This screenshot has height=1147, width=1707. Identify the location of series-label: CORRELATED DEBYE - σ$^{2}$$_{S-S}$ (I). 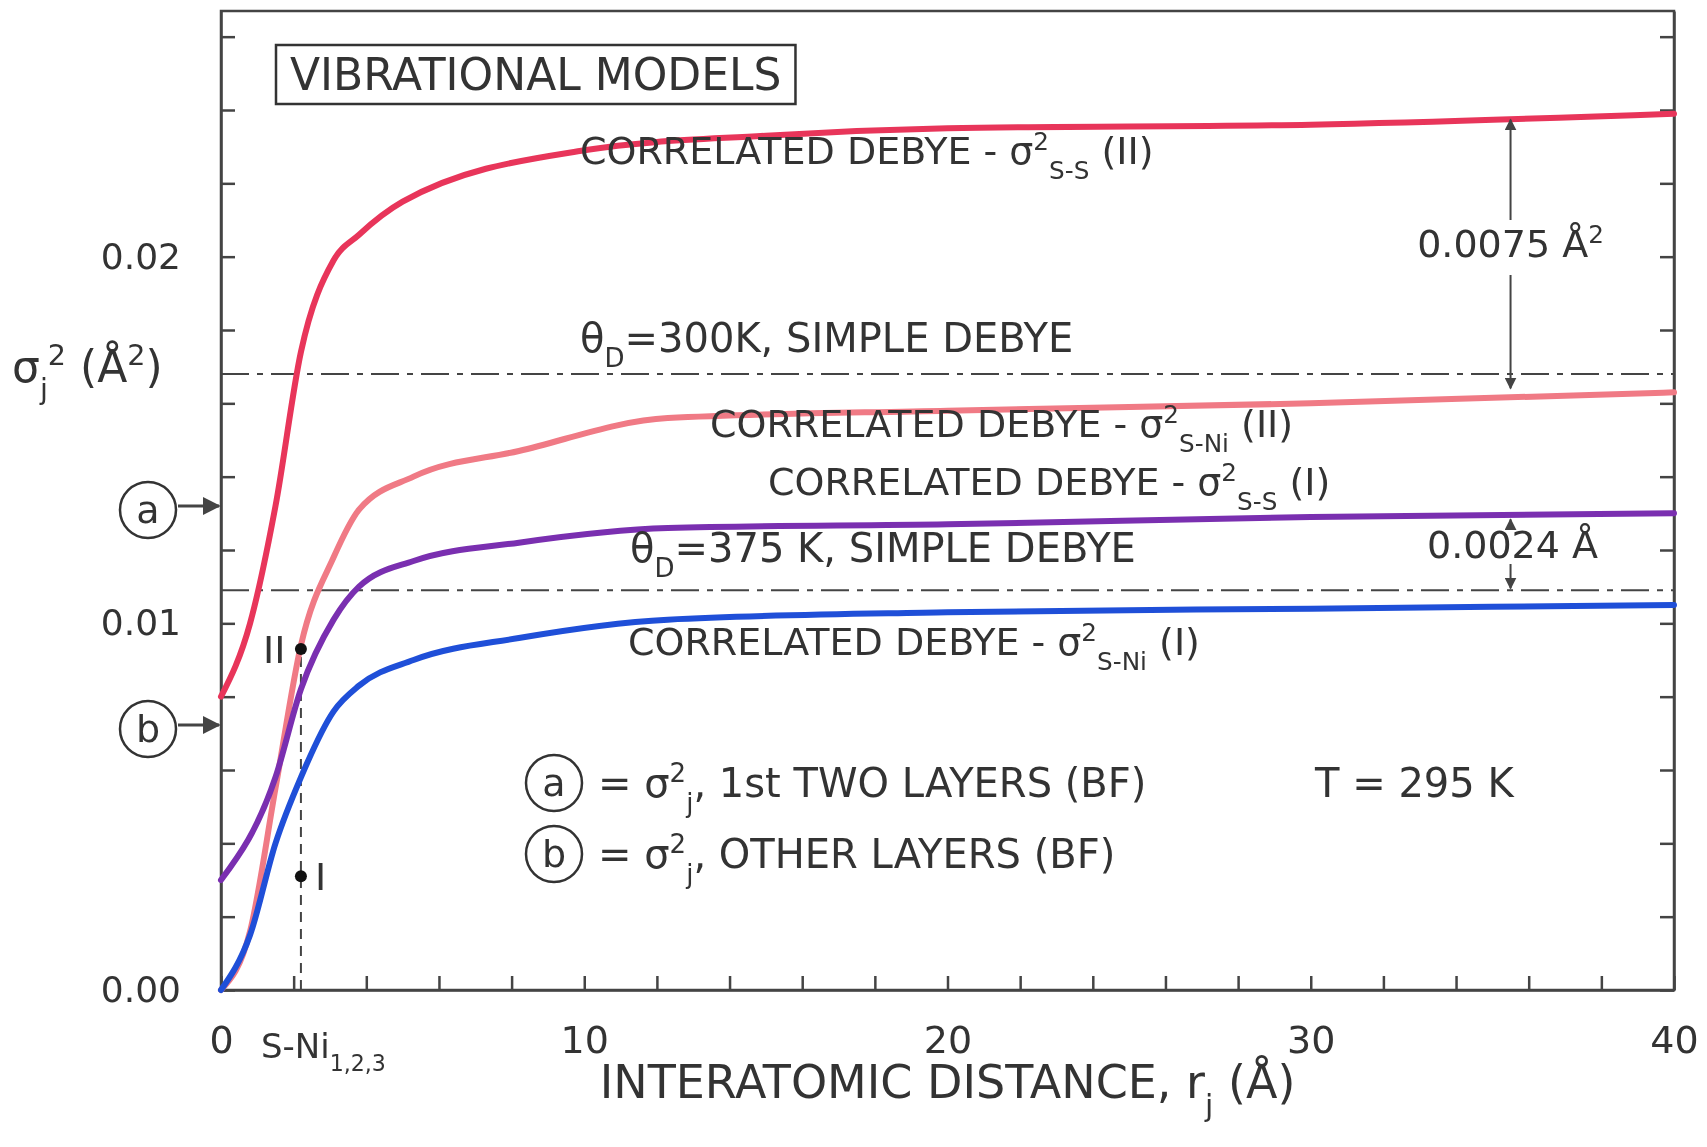
(1049, 486).